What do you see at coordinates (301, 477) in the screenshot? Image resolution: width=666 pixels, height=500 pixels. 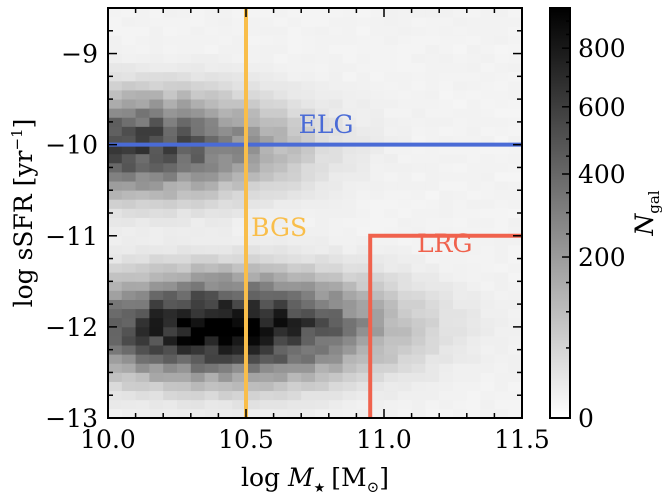 I see `x-axis-label-var: M` at bounding box center [301, 477].